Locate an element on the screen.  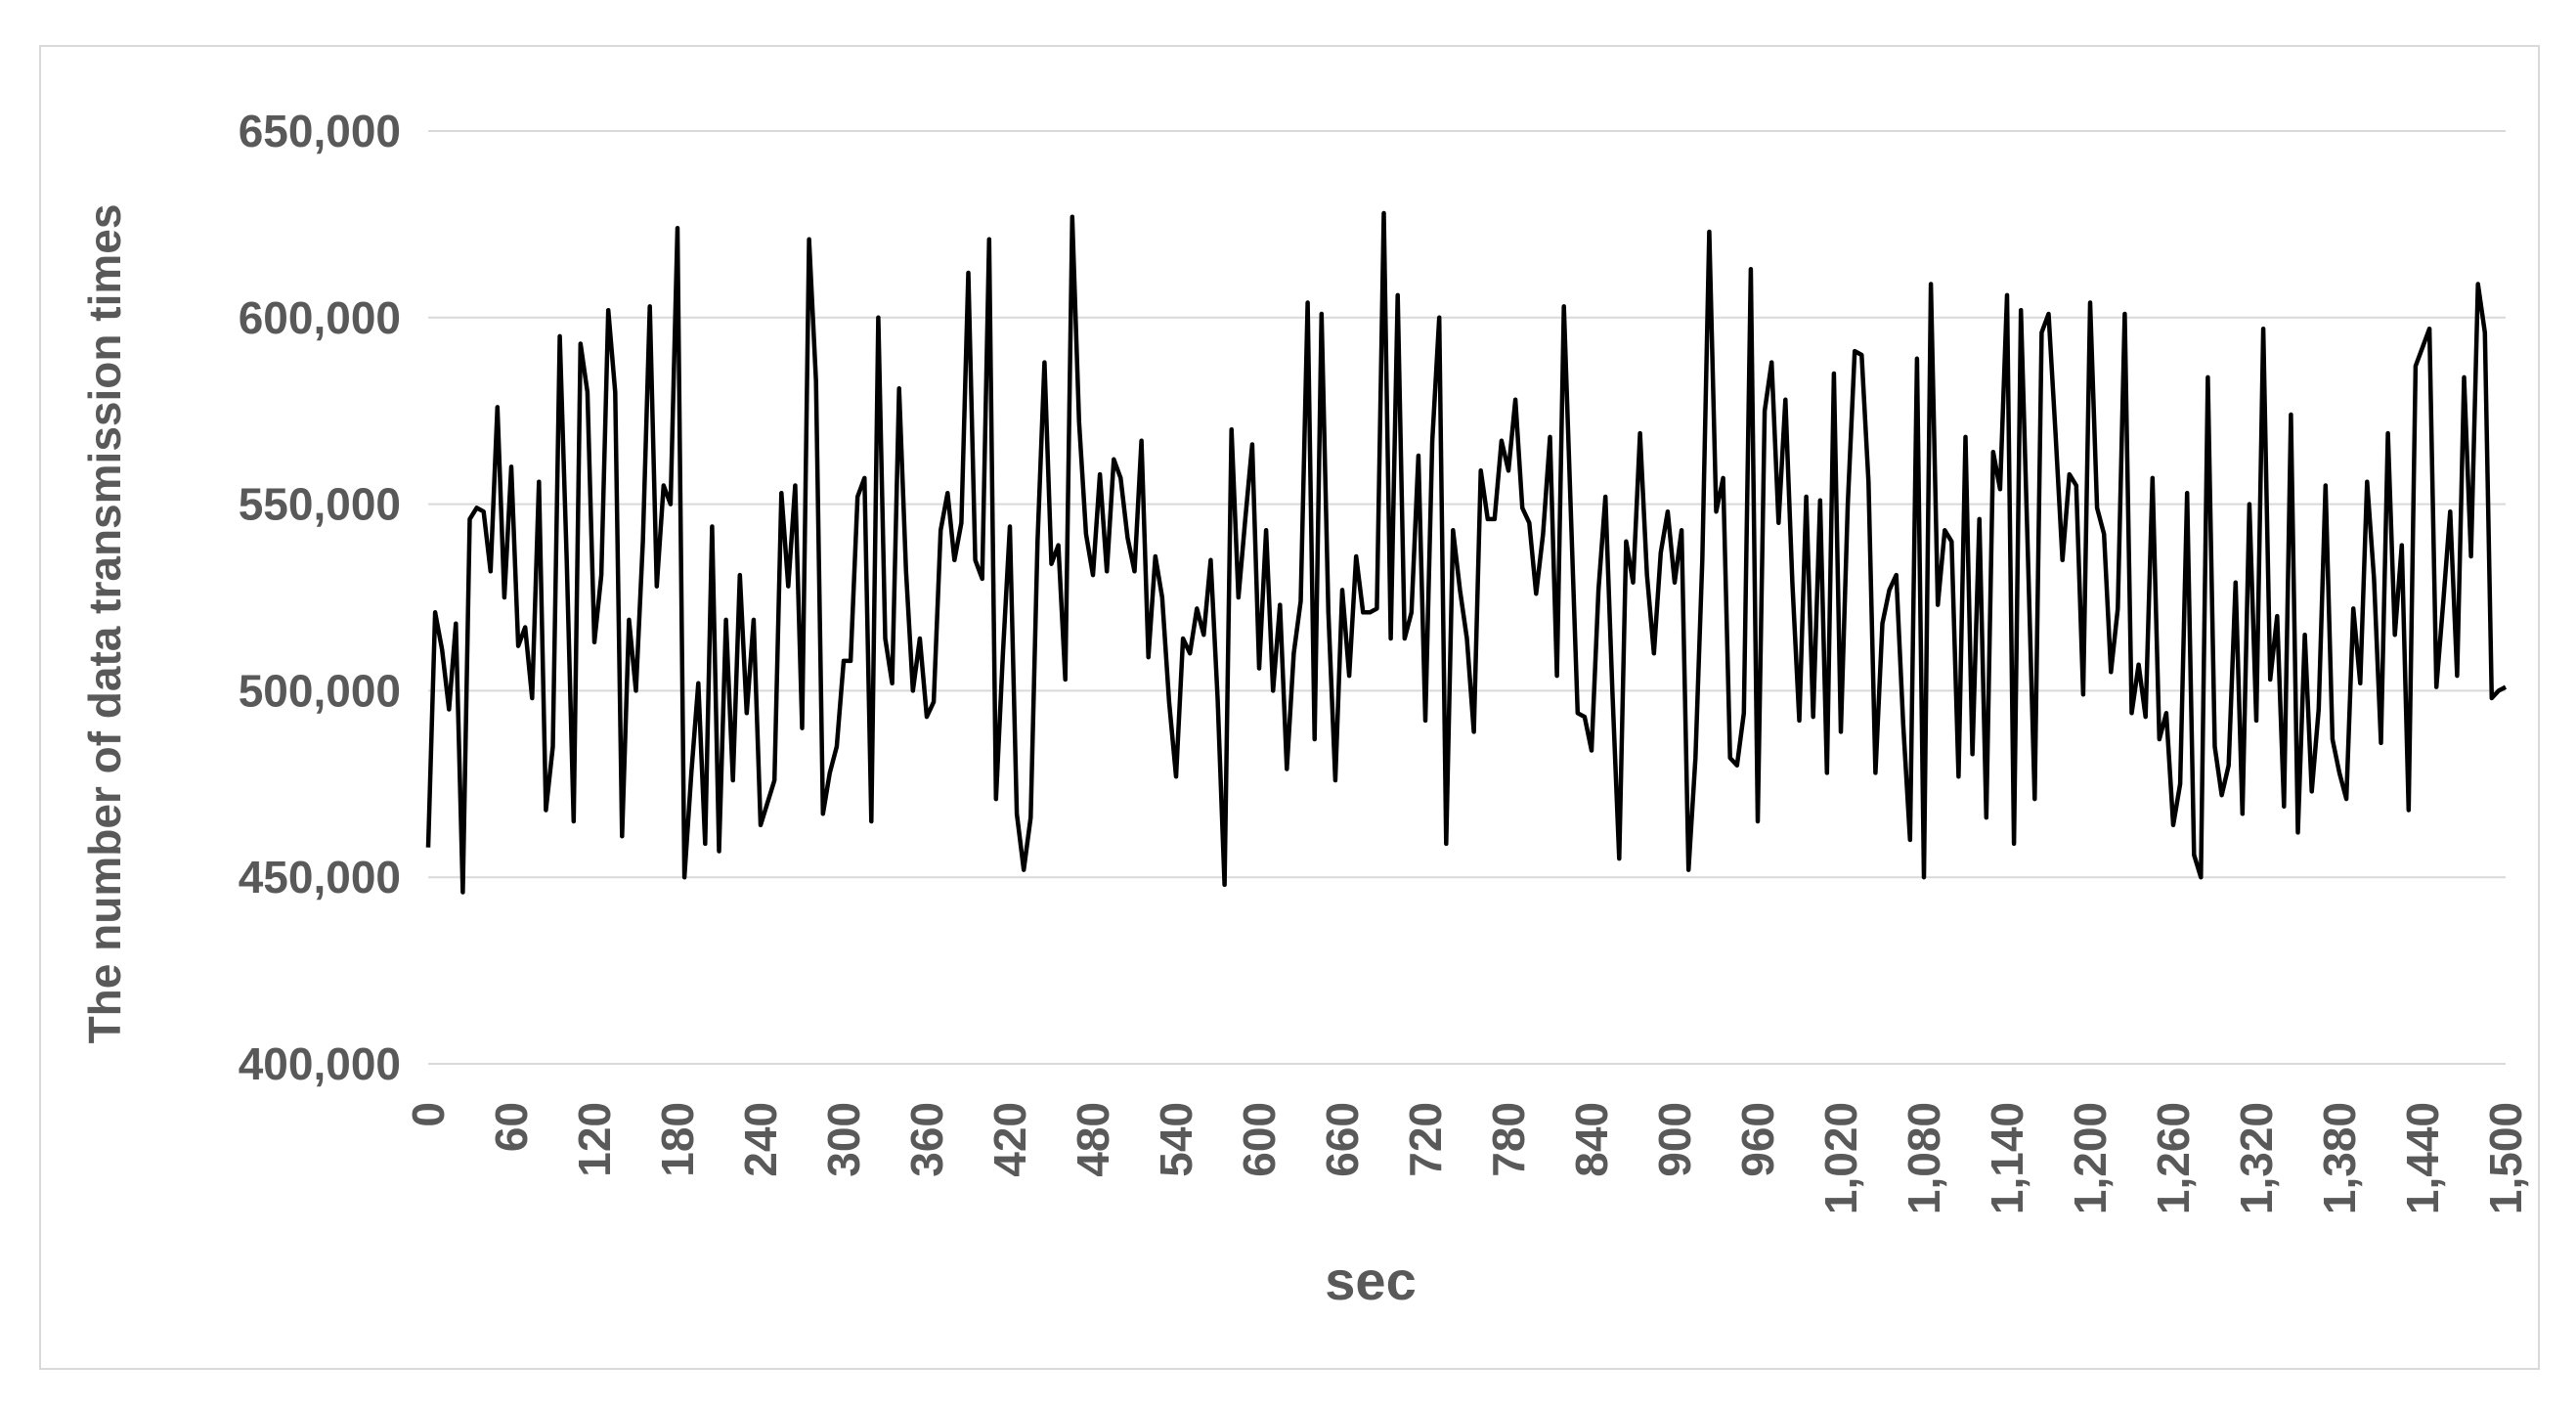
x-tick-label: 240 is located at coordinates (760, 1139).